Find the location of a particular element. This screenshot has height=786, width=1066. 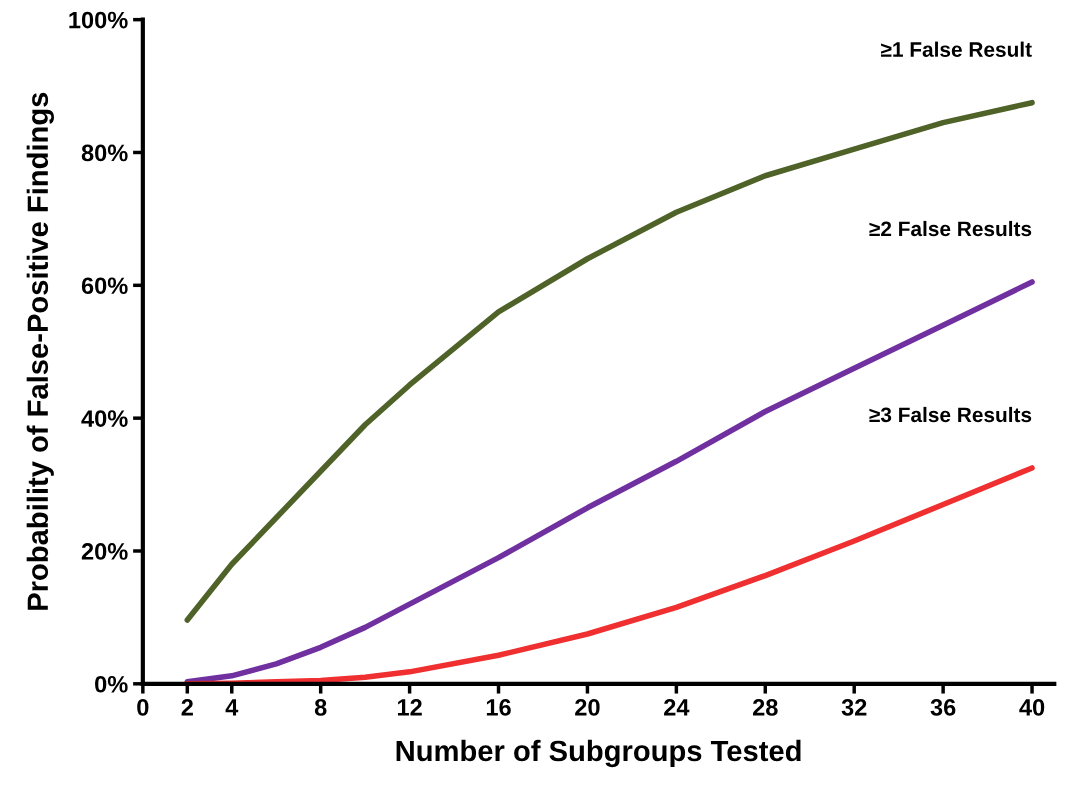

y-tick-label: 20% is located at coordinates (104, 551).